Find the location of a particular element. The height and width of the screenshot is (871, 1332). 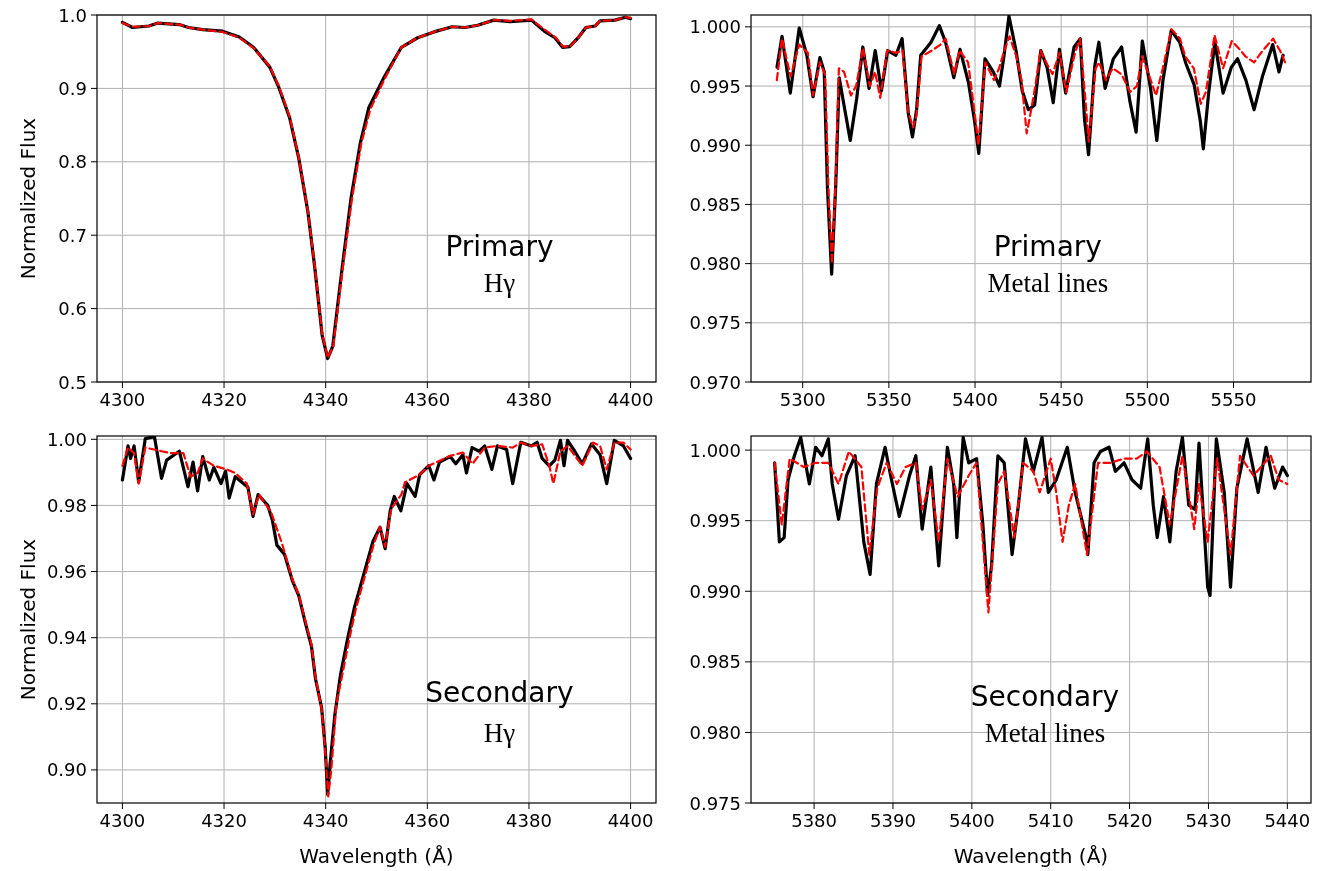

y-tick-label: 0.94 is located at coordinates (66, 638).